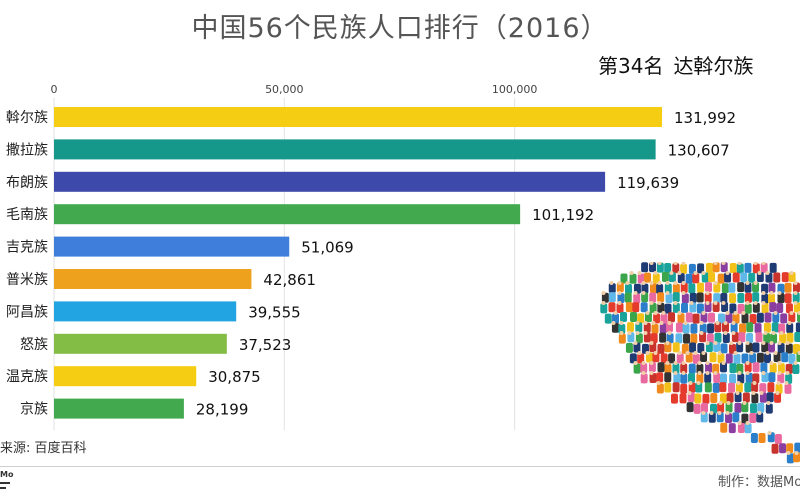  I want to click on chart-title: 中国56个民族人口排行（2016）, so click(400, 28).